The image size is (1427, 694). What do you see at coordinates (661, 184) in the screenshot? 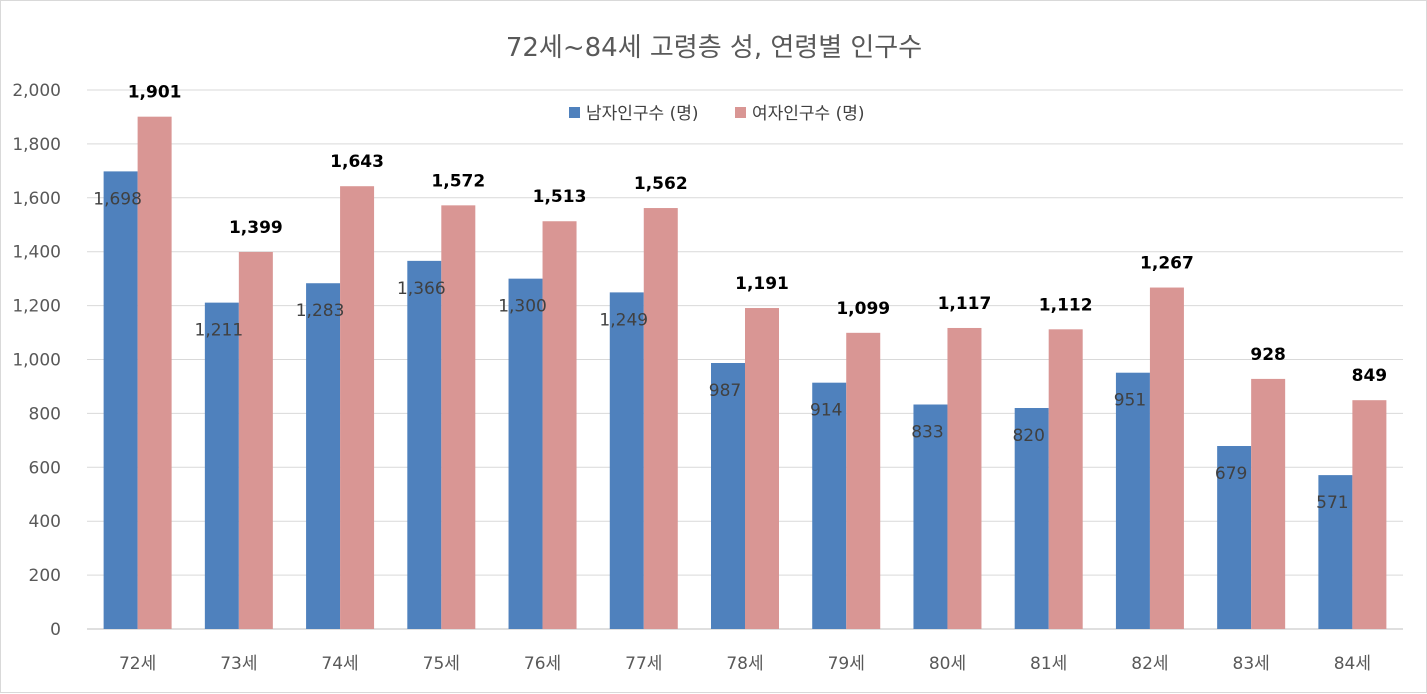
I see `data-label-female: 1,562` at bounding box center [661, 184].